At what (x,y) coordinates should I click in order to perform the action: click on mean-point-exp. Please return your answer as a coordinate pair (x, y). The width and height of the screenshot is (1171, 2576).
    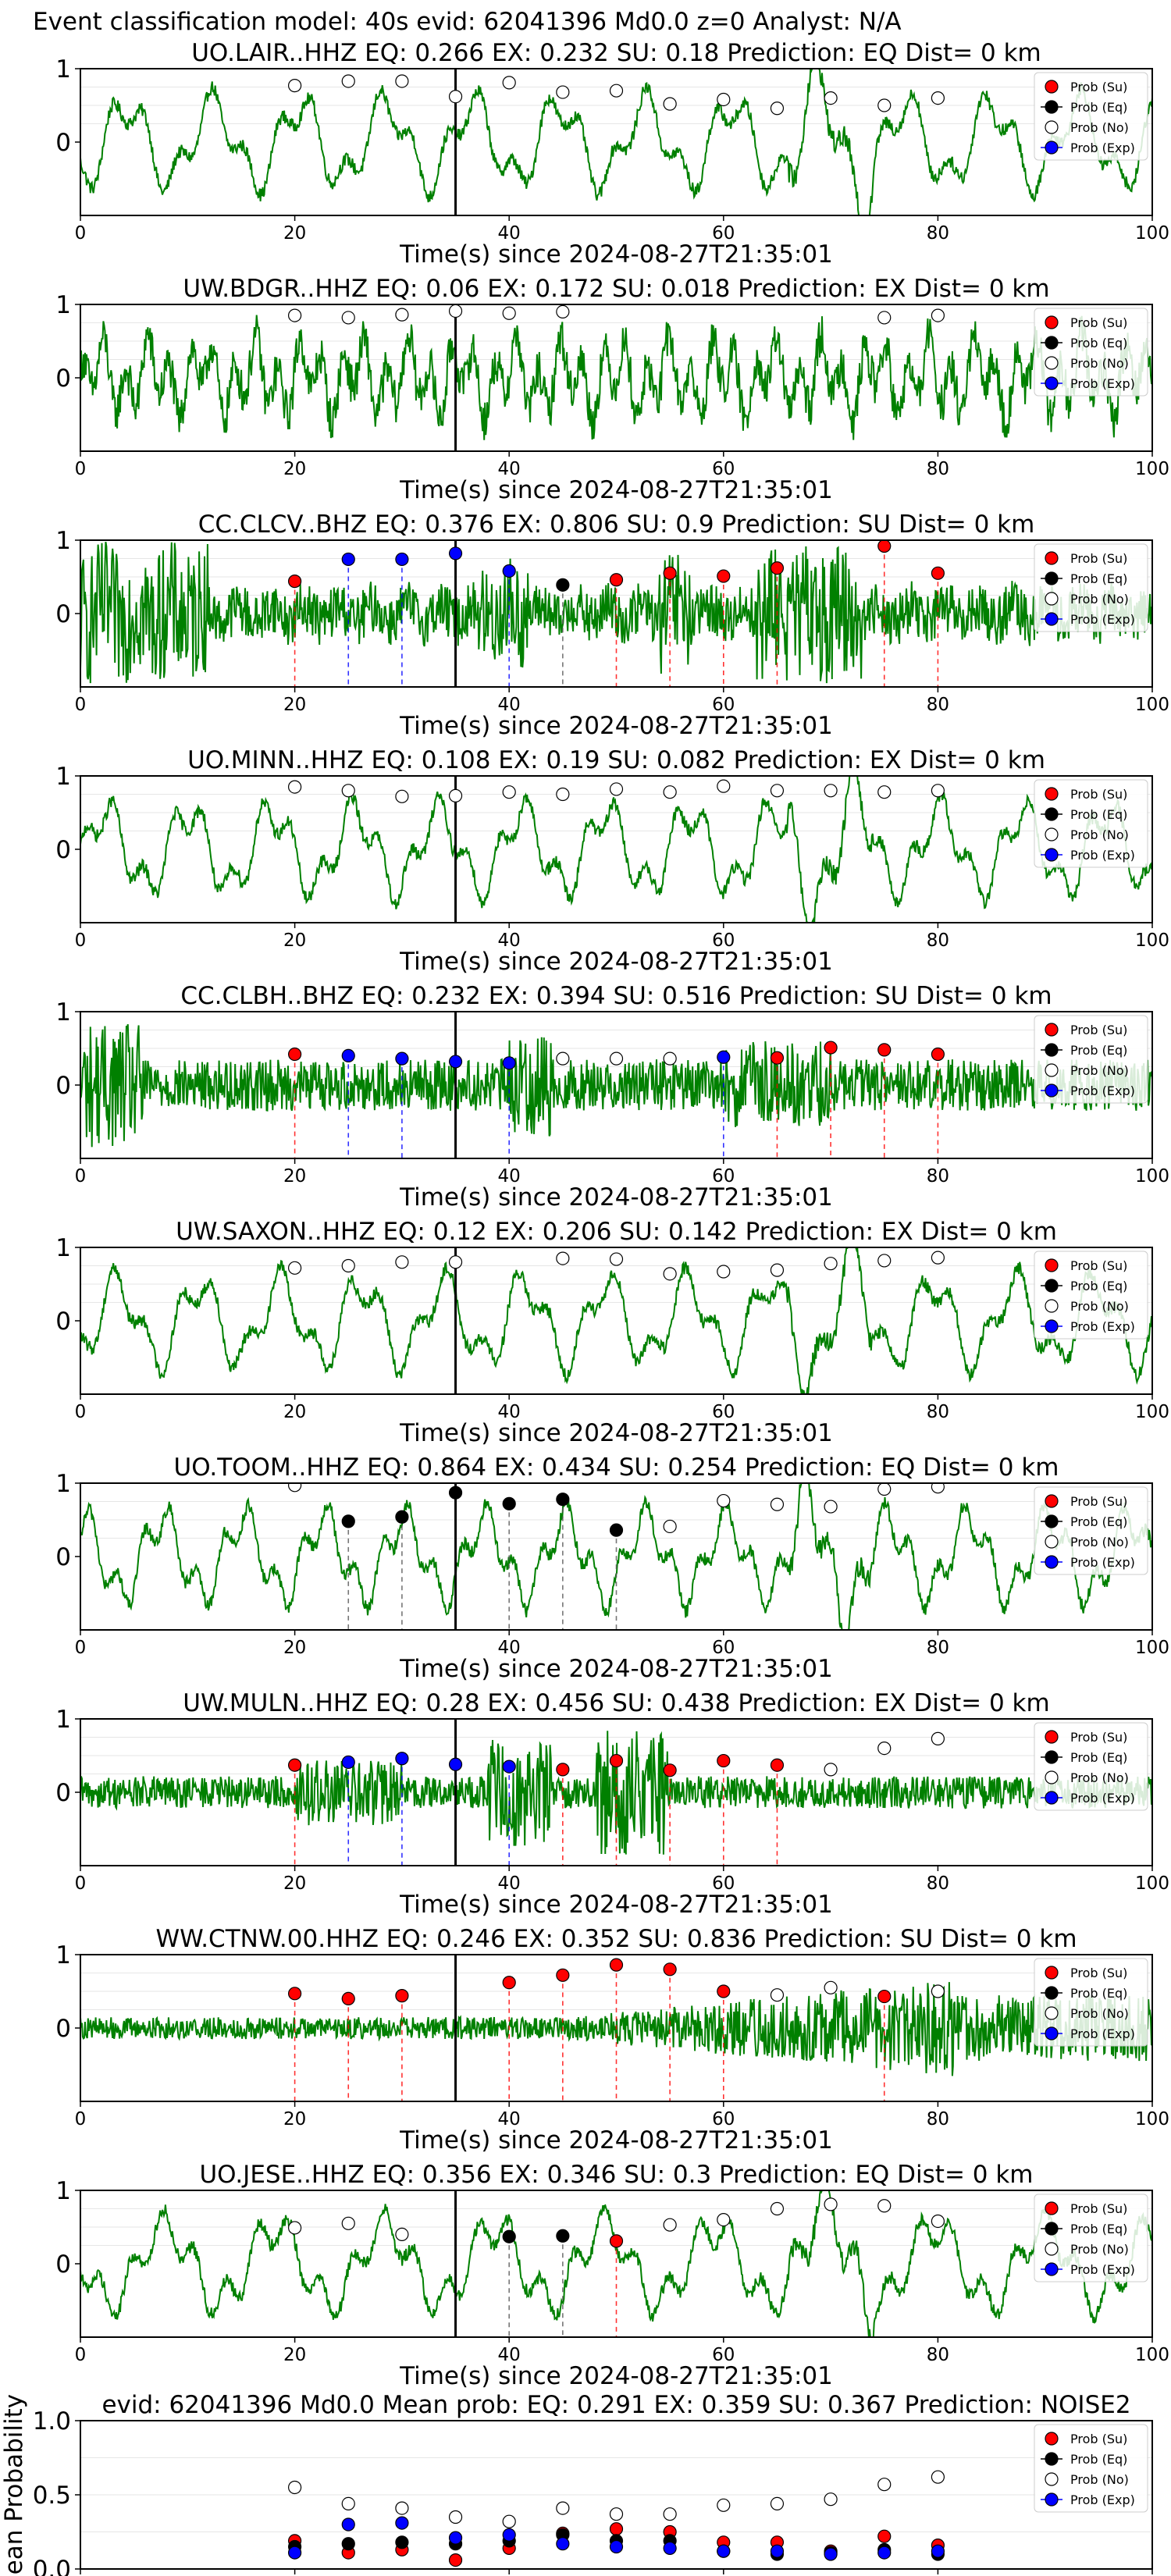
    Looking at the image, I should click on (938, 2551).